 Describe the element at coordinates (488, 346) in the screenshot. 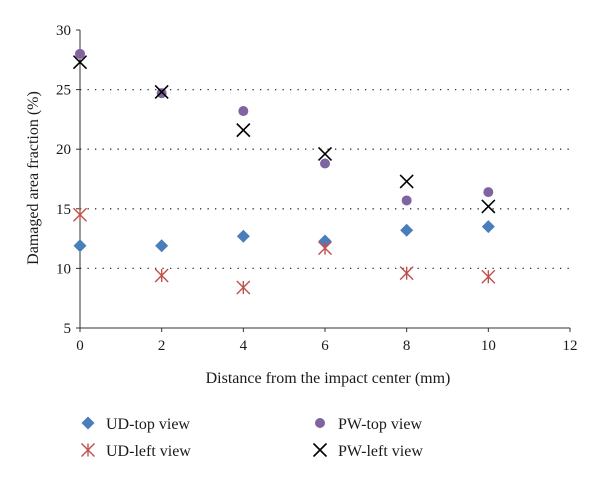

I see `x-tick-label: 10` at that location.